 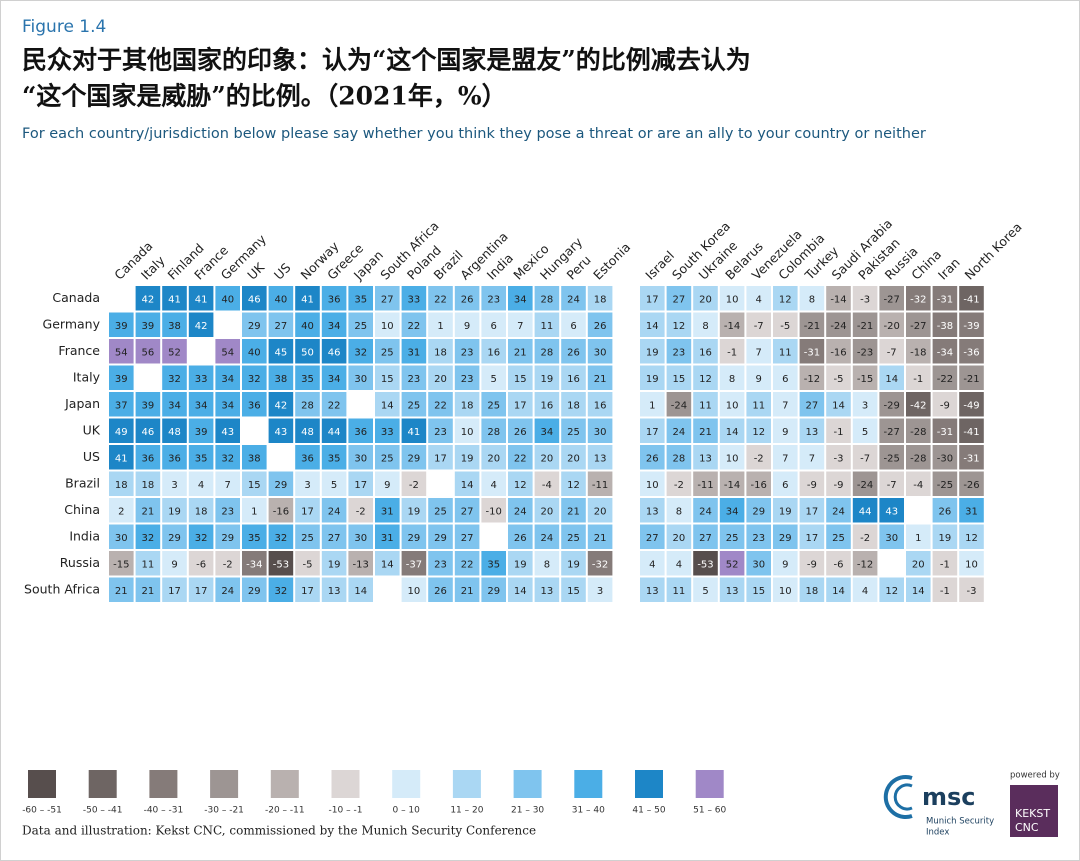 What do you see at coordinates (103, 811) in the screenshot?
I see `legend-label: -50 – -41` at bounding box center [103, 811].